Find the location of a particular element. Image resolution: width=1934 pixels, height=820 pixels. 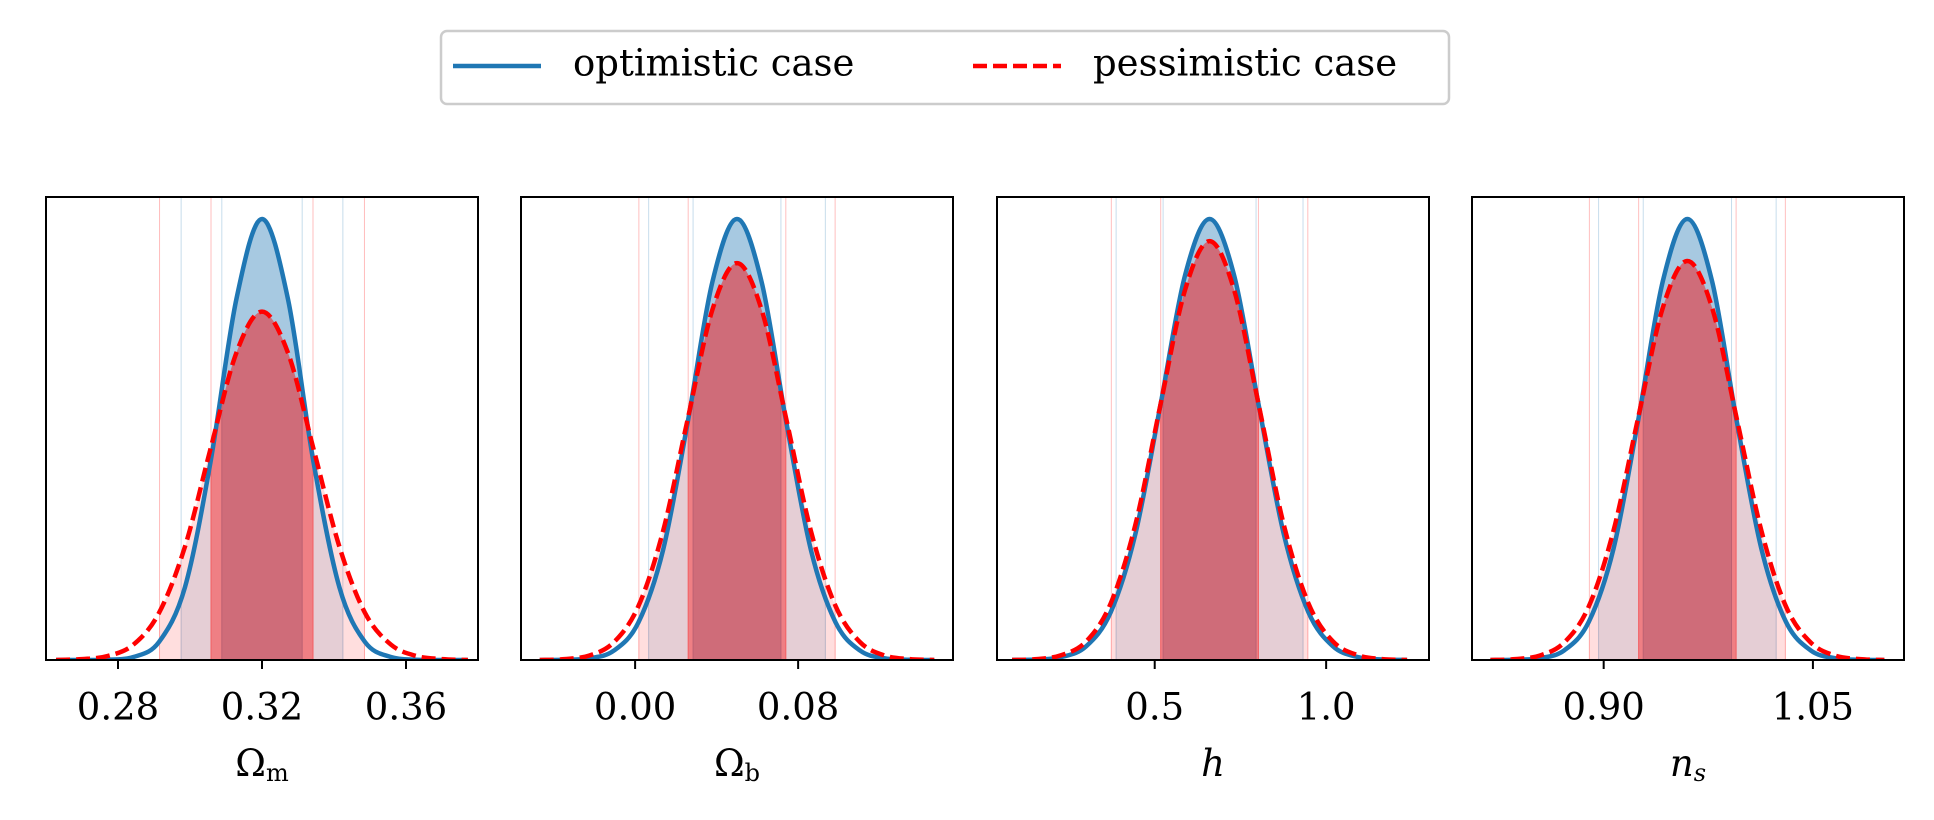

x-tick-label: 0.36 is located at coordinates (406, 707).